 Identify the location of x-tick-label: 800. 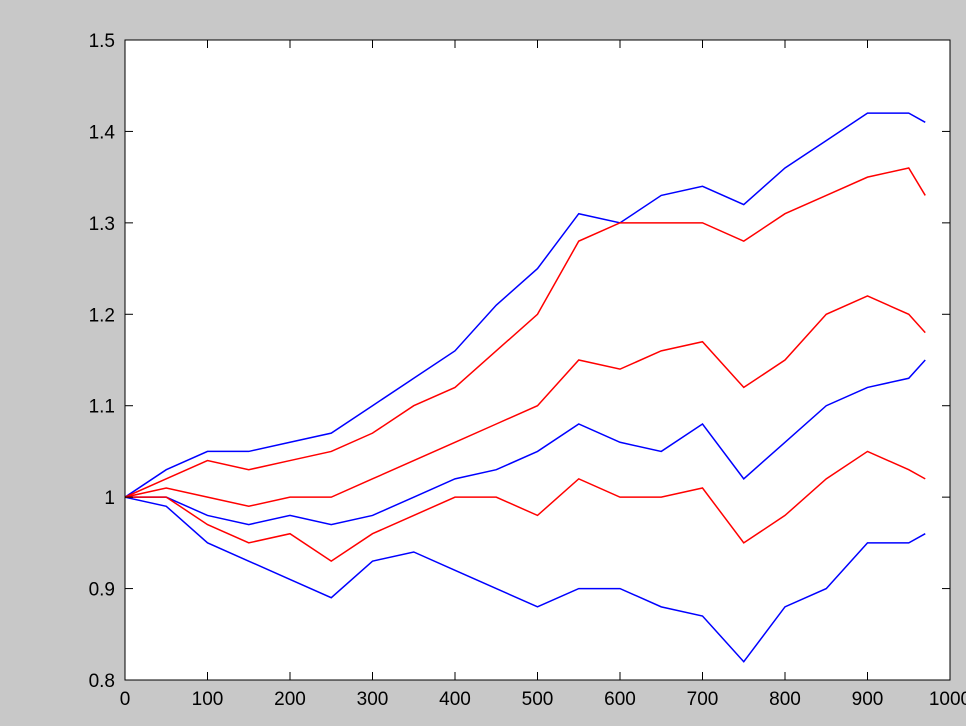
(785, 699).